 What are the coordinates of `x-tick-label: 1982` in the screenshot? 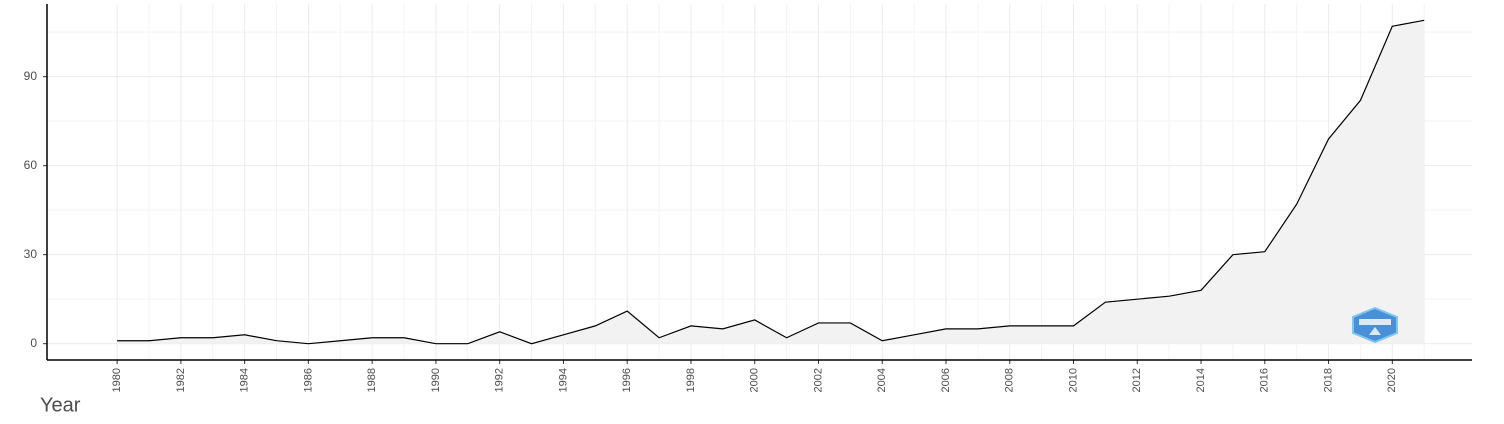 It's located at (181, 380).